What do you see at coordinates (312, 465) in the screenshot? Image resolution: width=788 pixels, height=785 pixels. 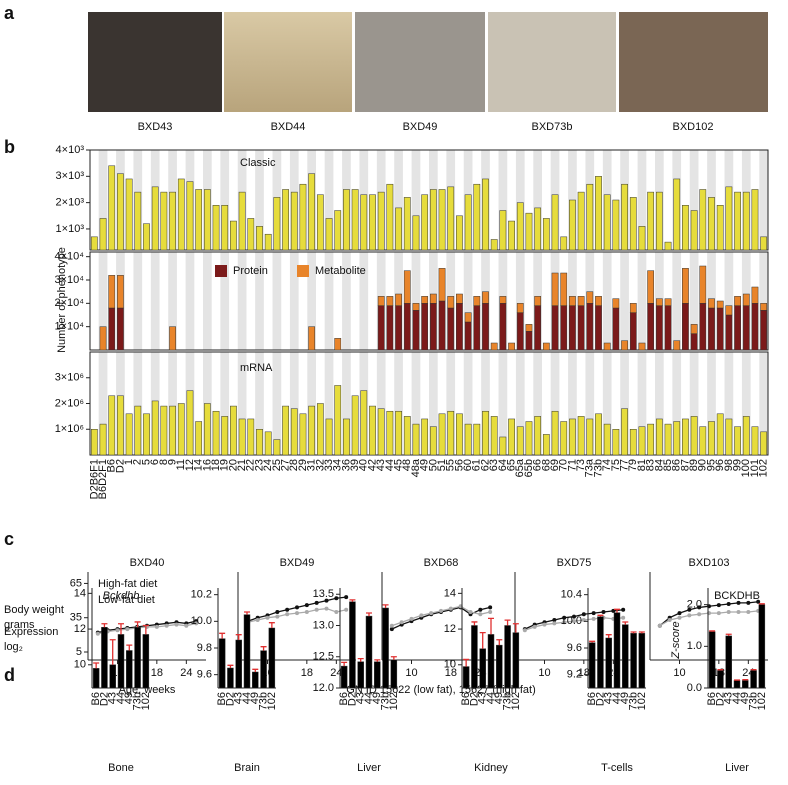 I see `x-tick-label: 31` at bounding box center [312, 465].